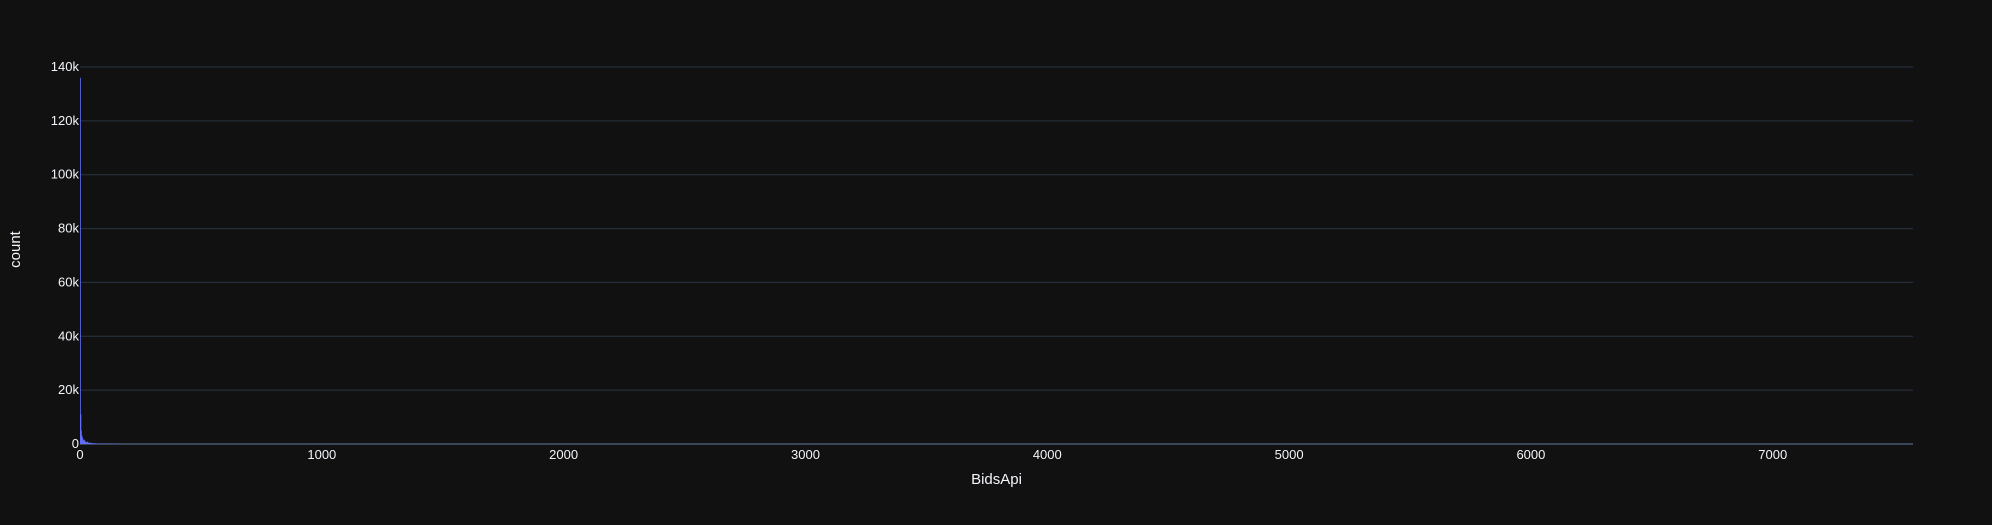 The width and height of the screenshot is (1992, 525). Describe the element at coordinates (79, 454) in the screenshot. I see `x-tick-label: 0` at that location.